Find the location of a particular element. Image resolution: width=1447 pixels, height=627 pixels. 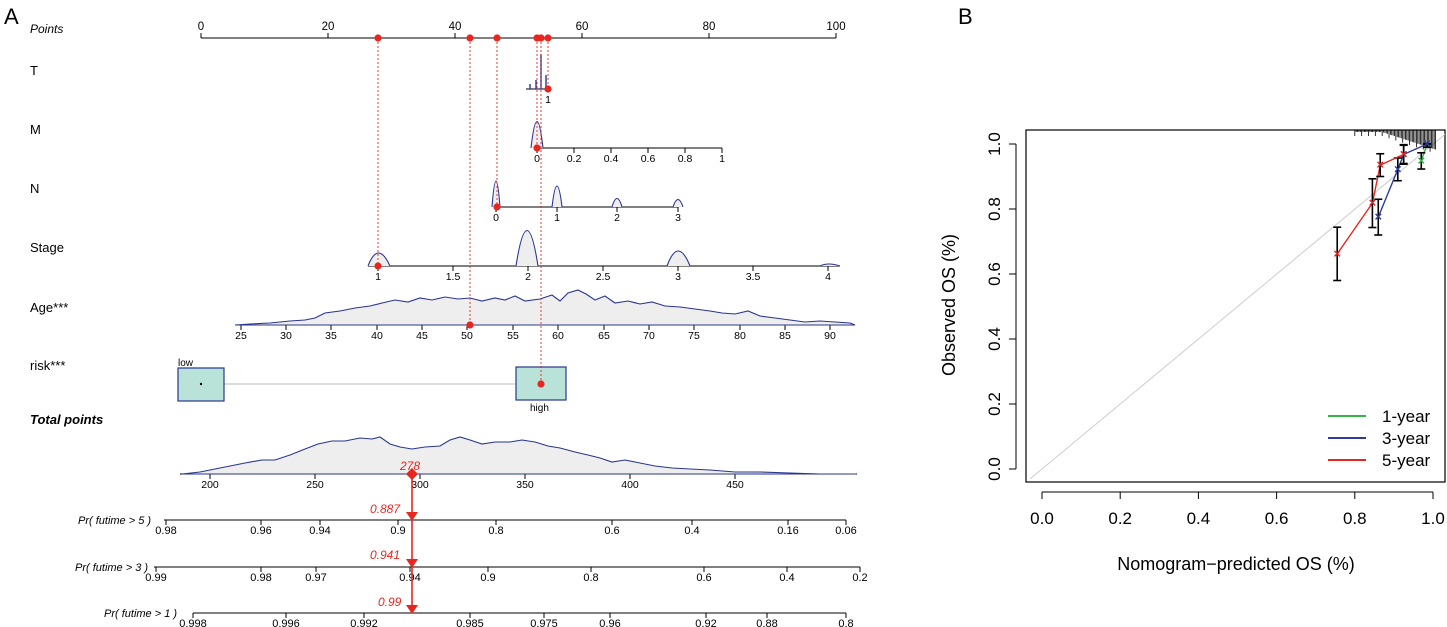

m-axis-tick-label: 0.8 is located at coordinates (685, 159).